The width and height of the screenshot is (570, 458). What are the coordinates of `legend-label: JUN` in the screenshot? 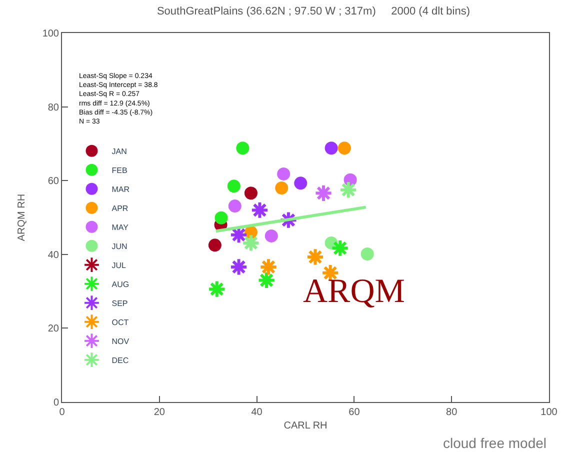 It's located at (120, 246).